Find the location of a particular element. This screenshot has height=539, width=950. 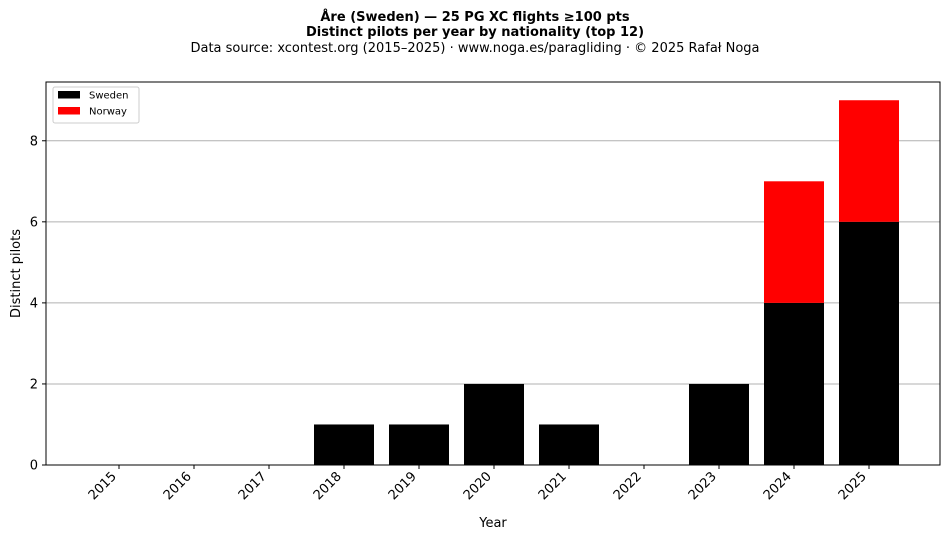

legend-label-sweden: Sweden is located at coordinates (109, 96).